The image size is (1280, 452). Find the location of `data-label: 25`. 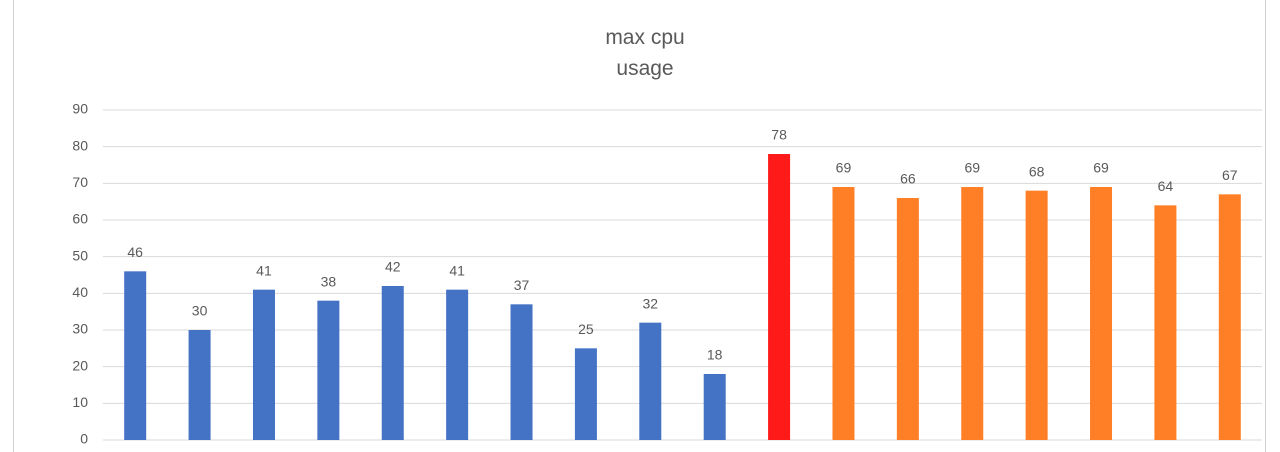

data-label: 25 is located at coordinates (586, 329).